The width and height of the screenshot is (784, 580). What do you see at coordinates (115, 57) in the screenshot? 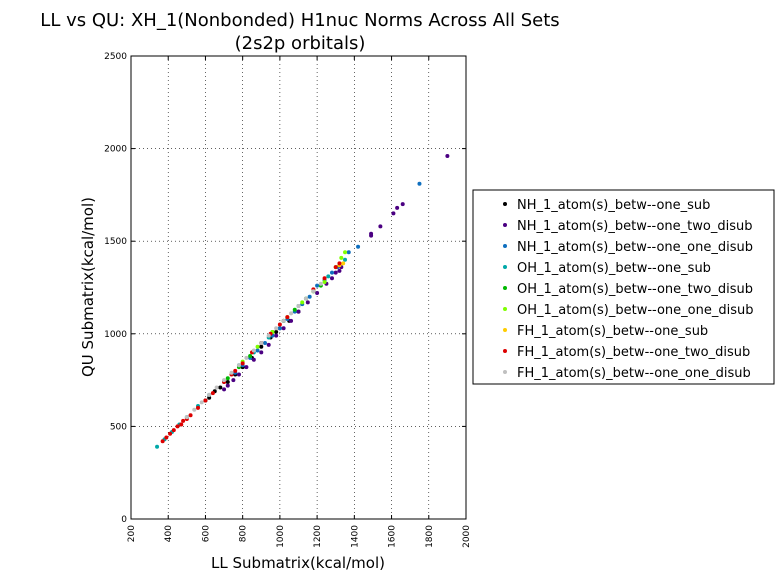
I see `y-tick-label: 2500` at bounding box center [115, 57].